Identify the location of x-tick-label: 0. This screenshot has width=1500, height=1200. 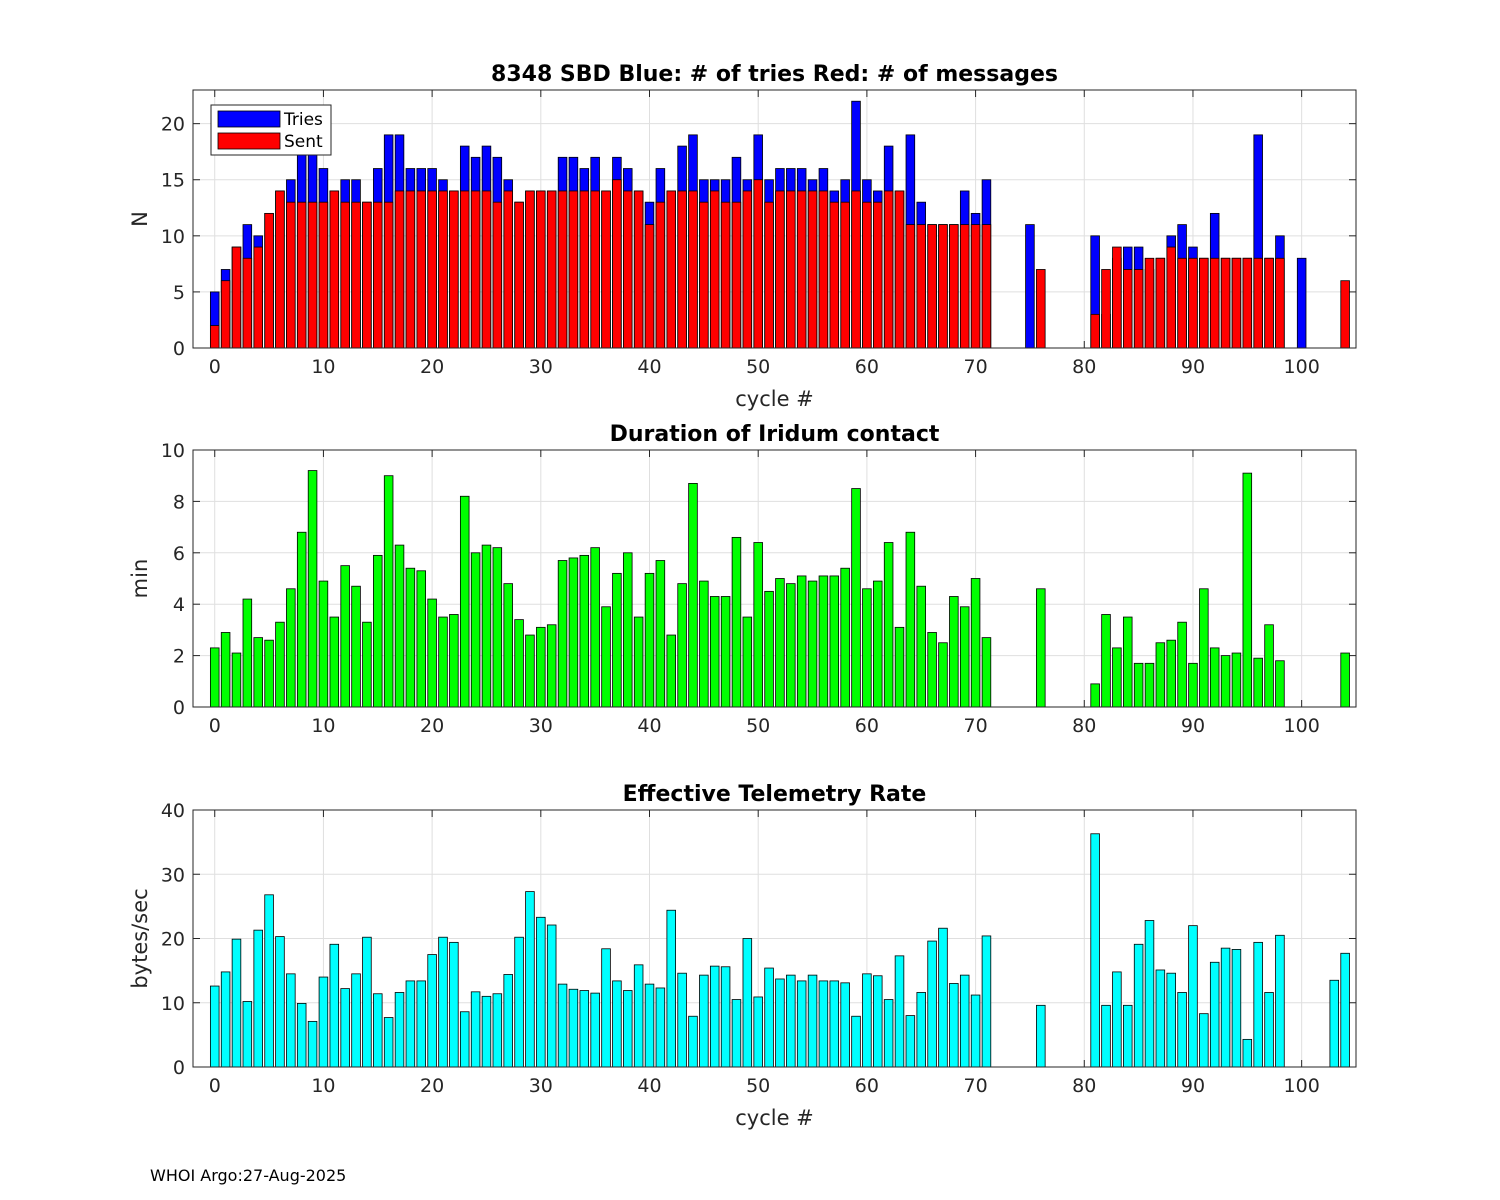
(215, 1086).